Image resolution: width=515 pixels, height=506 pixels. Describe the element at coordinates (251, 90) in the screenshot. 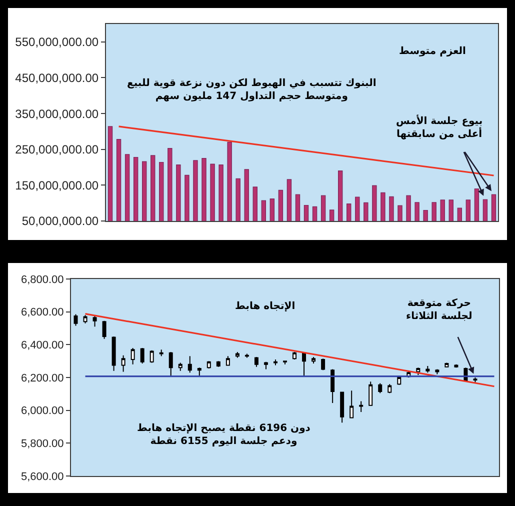

I see `annotation: البنوك تتسبب في الهبوط لكن دون نزعة قوية للبيع ومتوسط حجم التداول 147 مليون سهم` at that location.